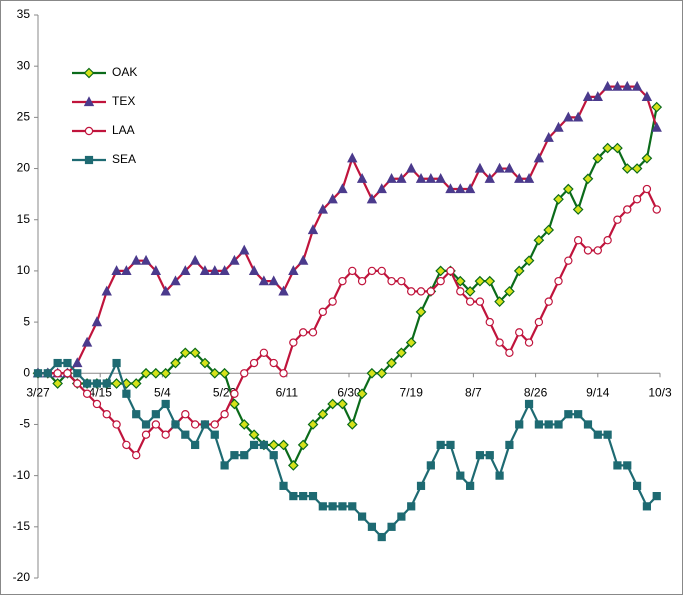 Image resolution: width=683 pixels, height=595 pixels. Describe the element at coordinates (24, 65) in the screenshot. I see `y-tick-label: 30` at that location.